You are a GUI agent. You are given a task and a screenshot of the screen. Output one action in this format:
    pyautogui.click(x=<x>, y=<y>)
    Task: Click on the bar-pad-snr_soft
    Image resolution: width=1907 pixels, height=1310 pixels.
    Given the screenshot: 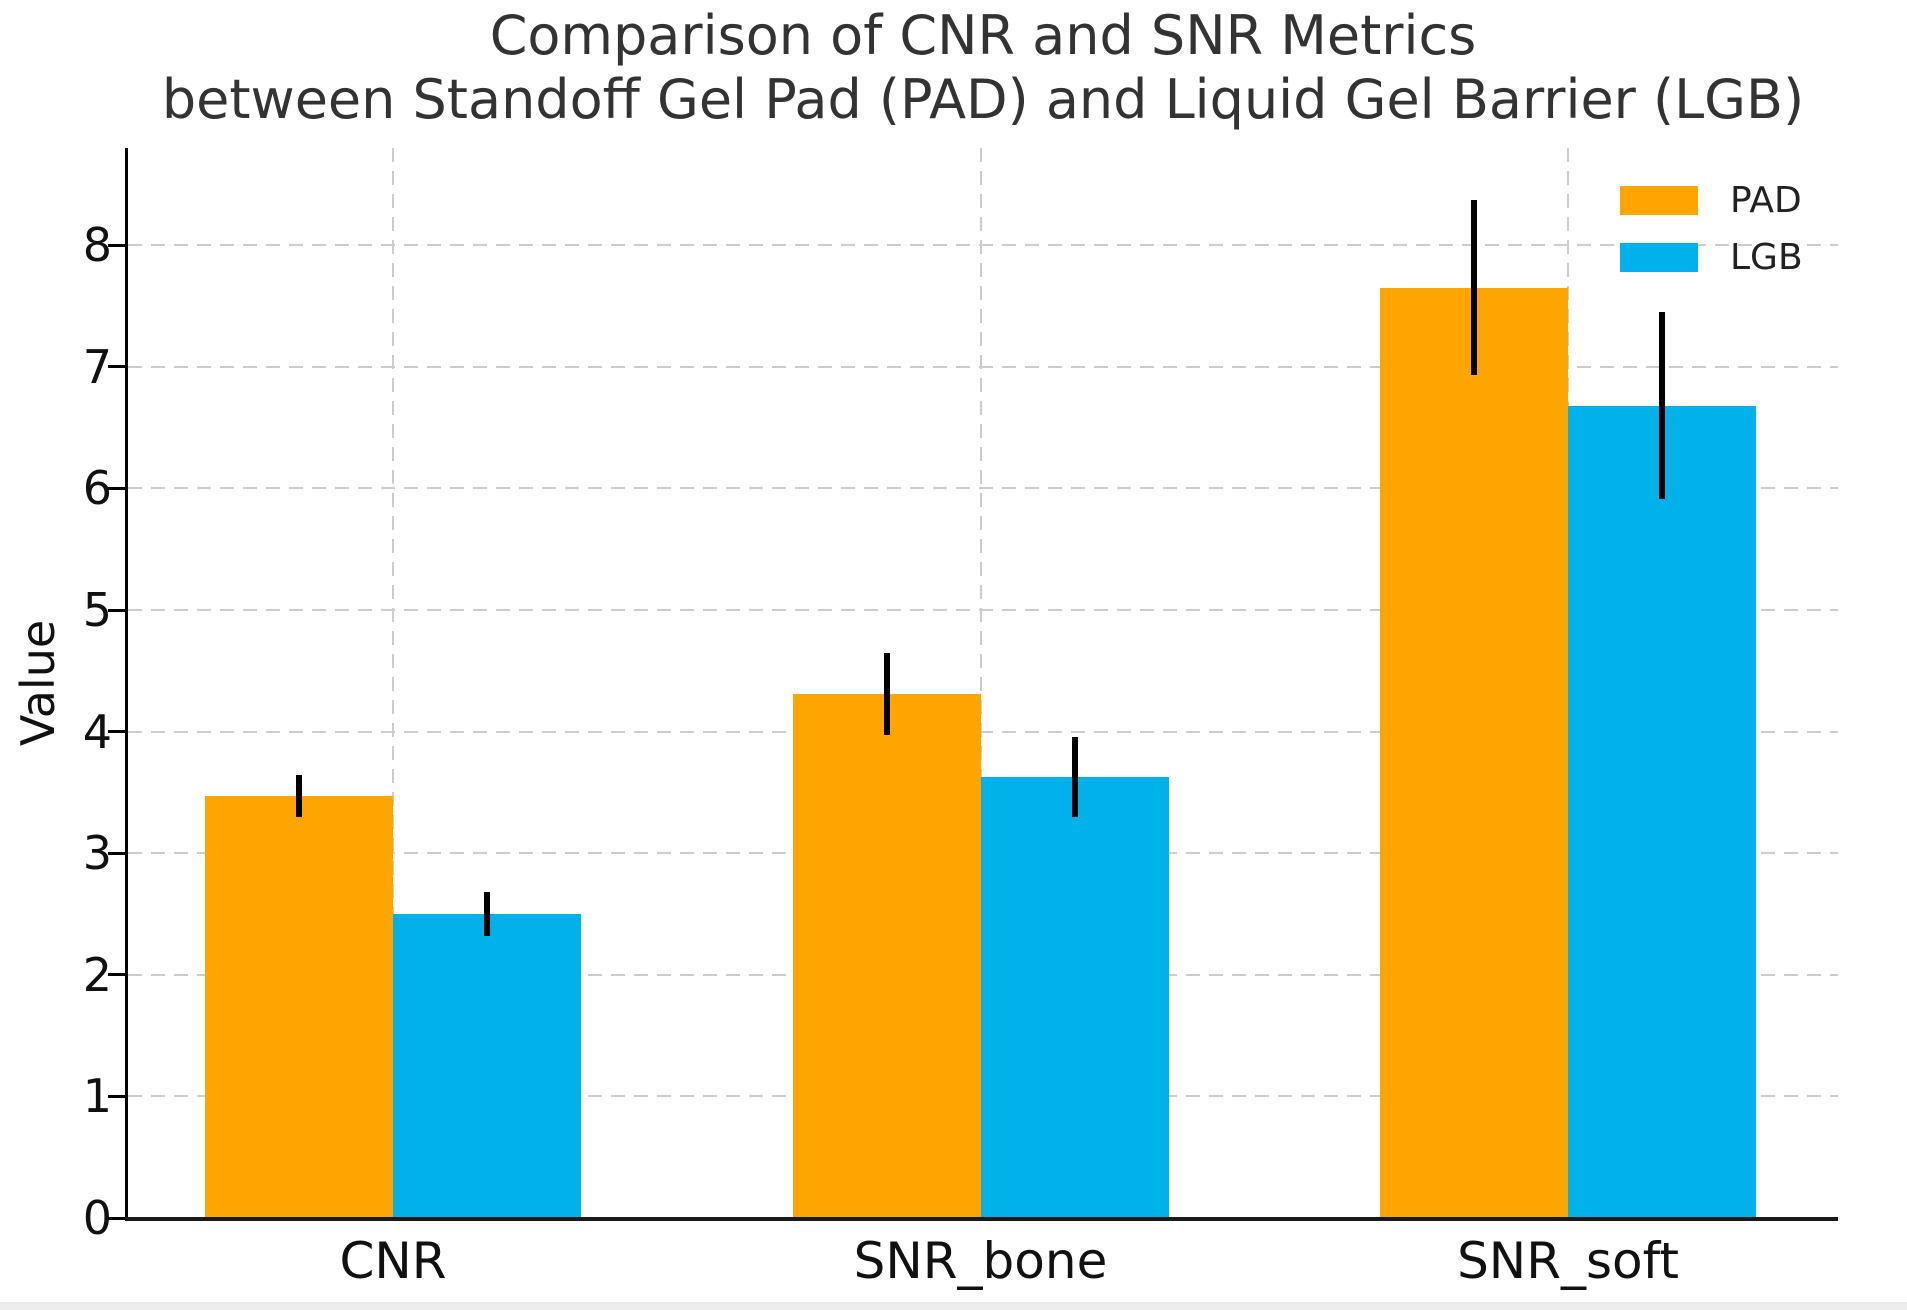 What is the action you would take?
    pyautogui.click(x=1474, y=752)
    